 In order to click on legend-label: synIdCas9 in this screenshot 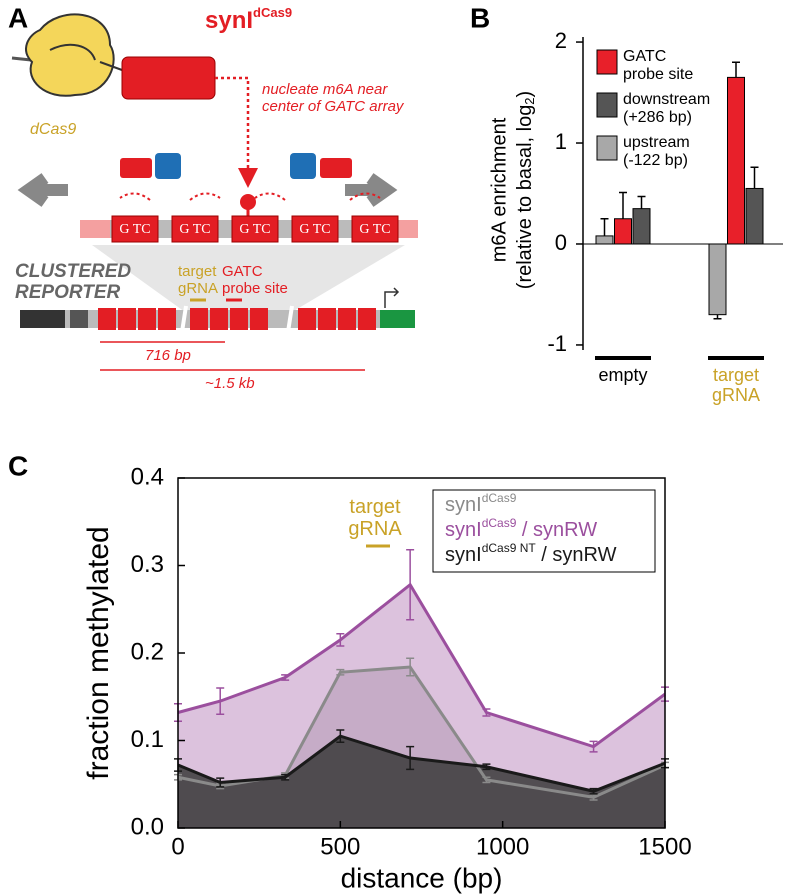, I will do `click(481, 503)`.